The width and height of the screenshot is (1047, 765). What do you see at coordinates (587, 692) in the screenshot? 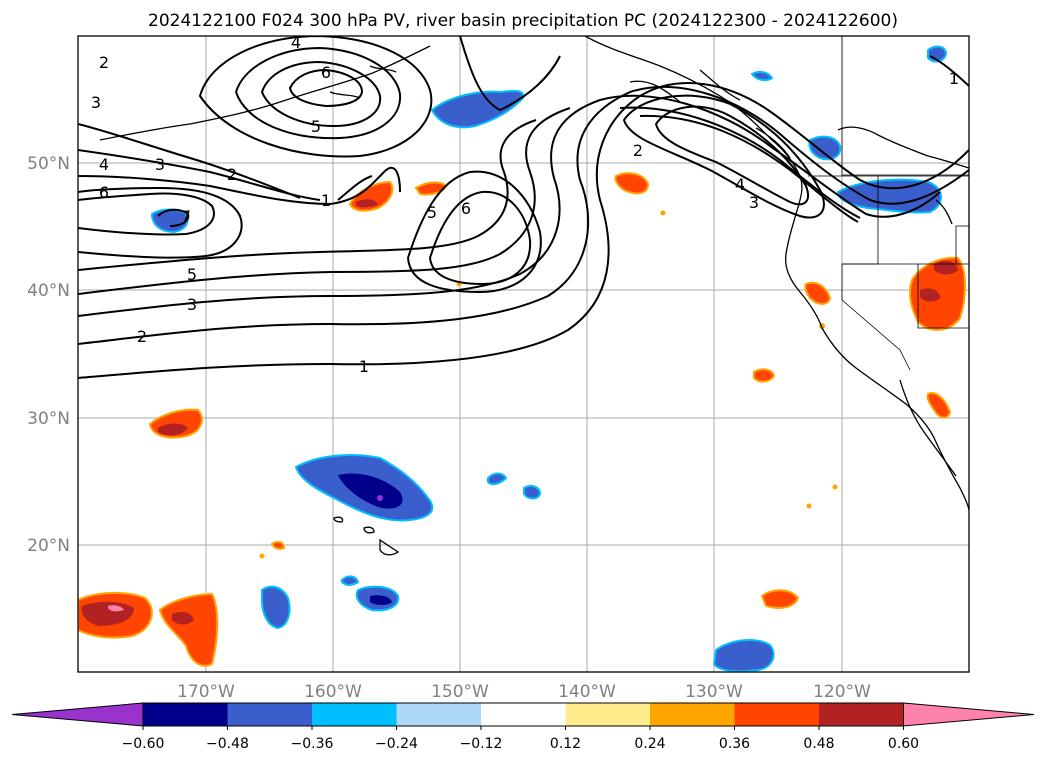
I see `lon-label: 140°W` at bounding box center [587, 692].